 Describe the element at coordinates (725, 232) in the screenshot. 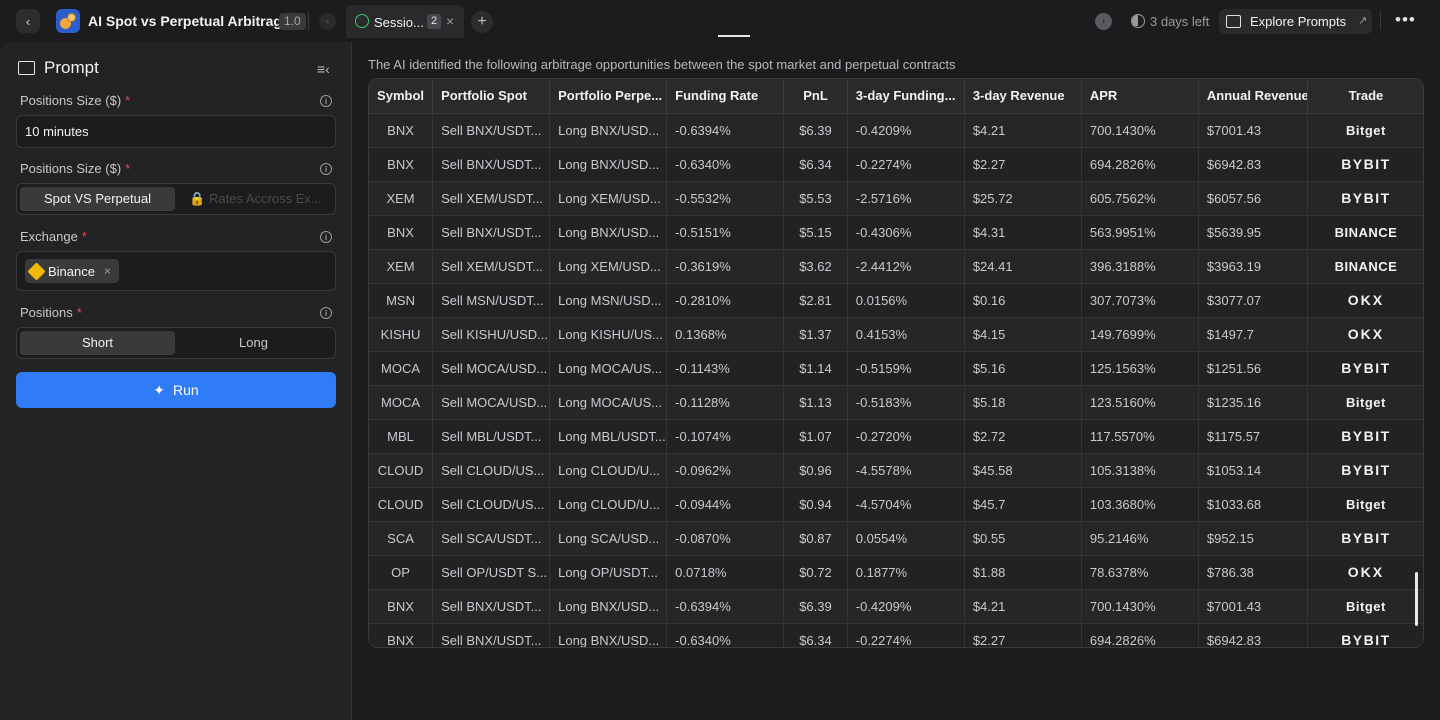

I see `table-cell: -0.5151%` at that location.